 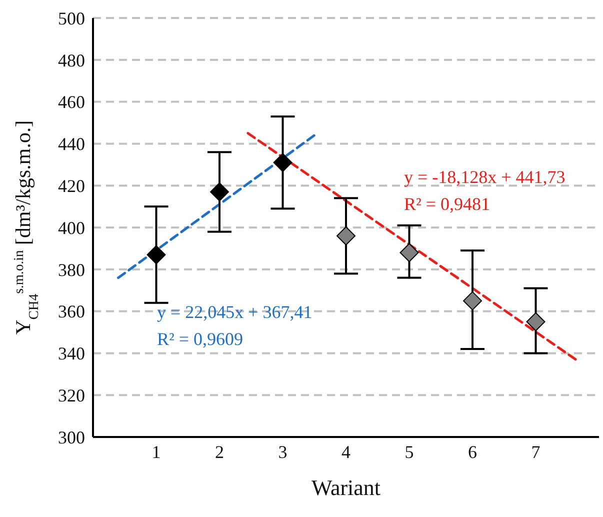 I want to click on y-tick-label: 460, so click(x=71, y=102).